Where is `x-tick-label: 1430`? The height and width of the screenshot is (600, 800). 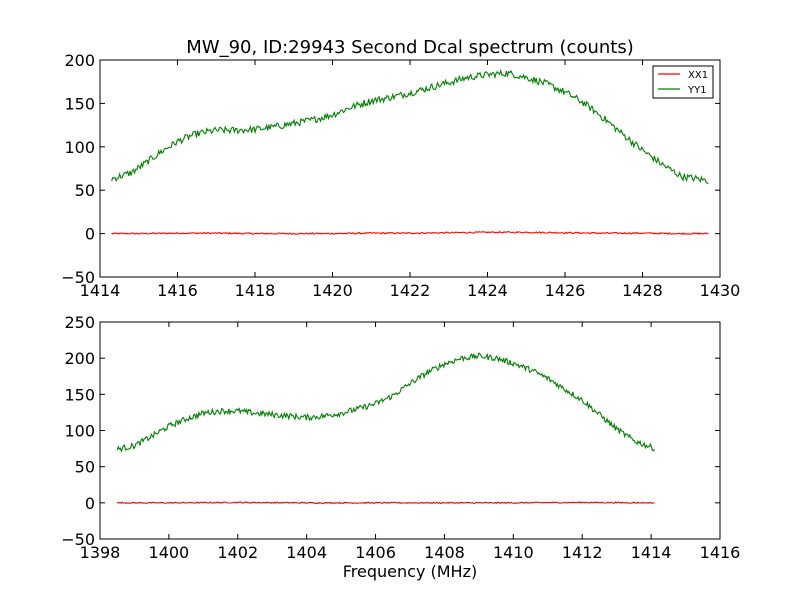 x-tick-label: 1430 is located at coordinates (720, 290).